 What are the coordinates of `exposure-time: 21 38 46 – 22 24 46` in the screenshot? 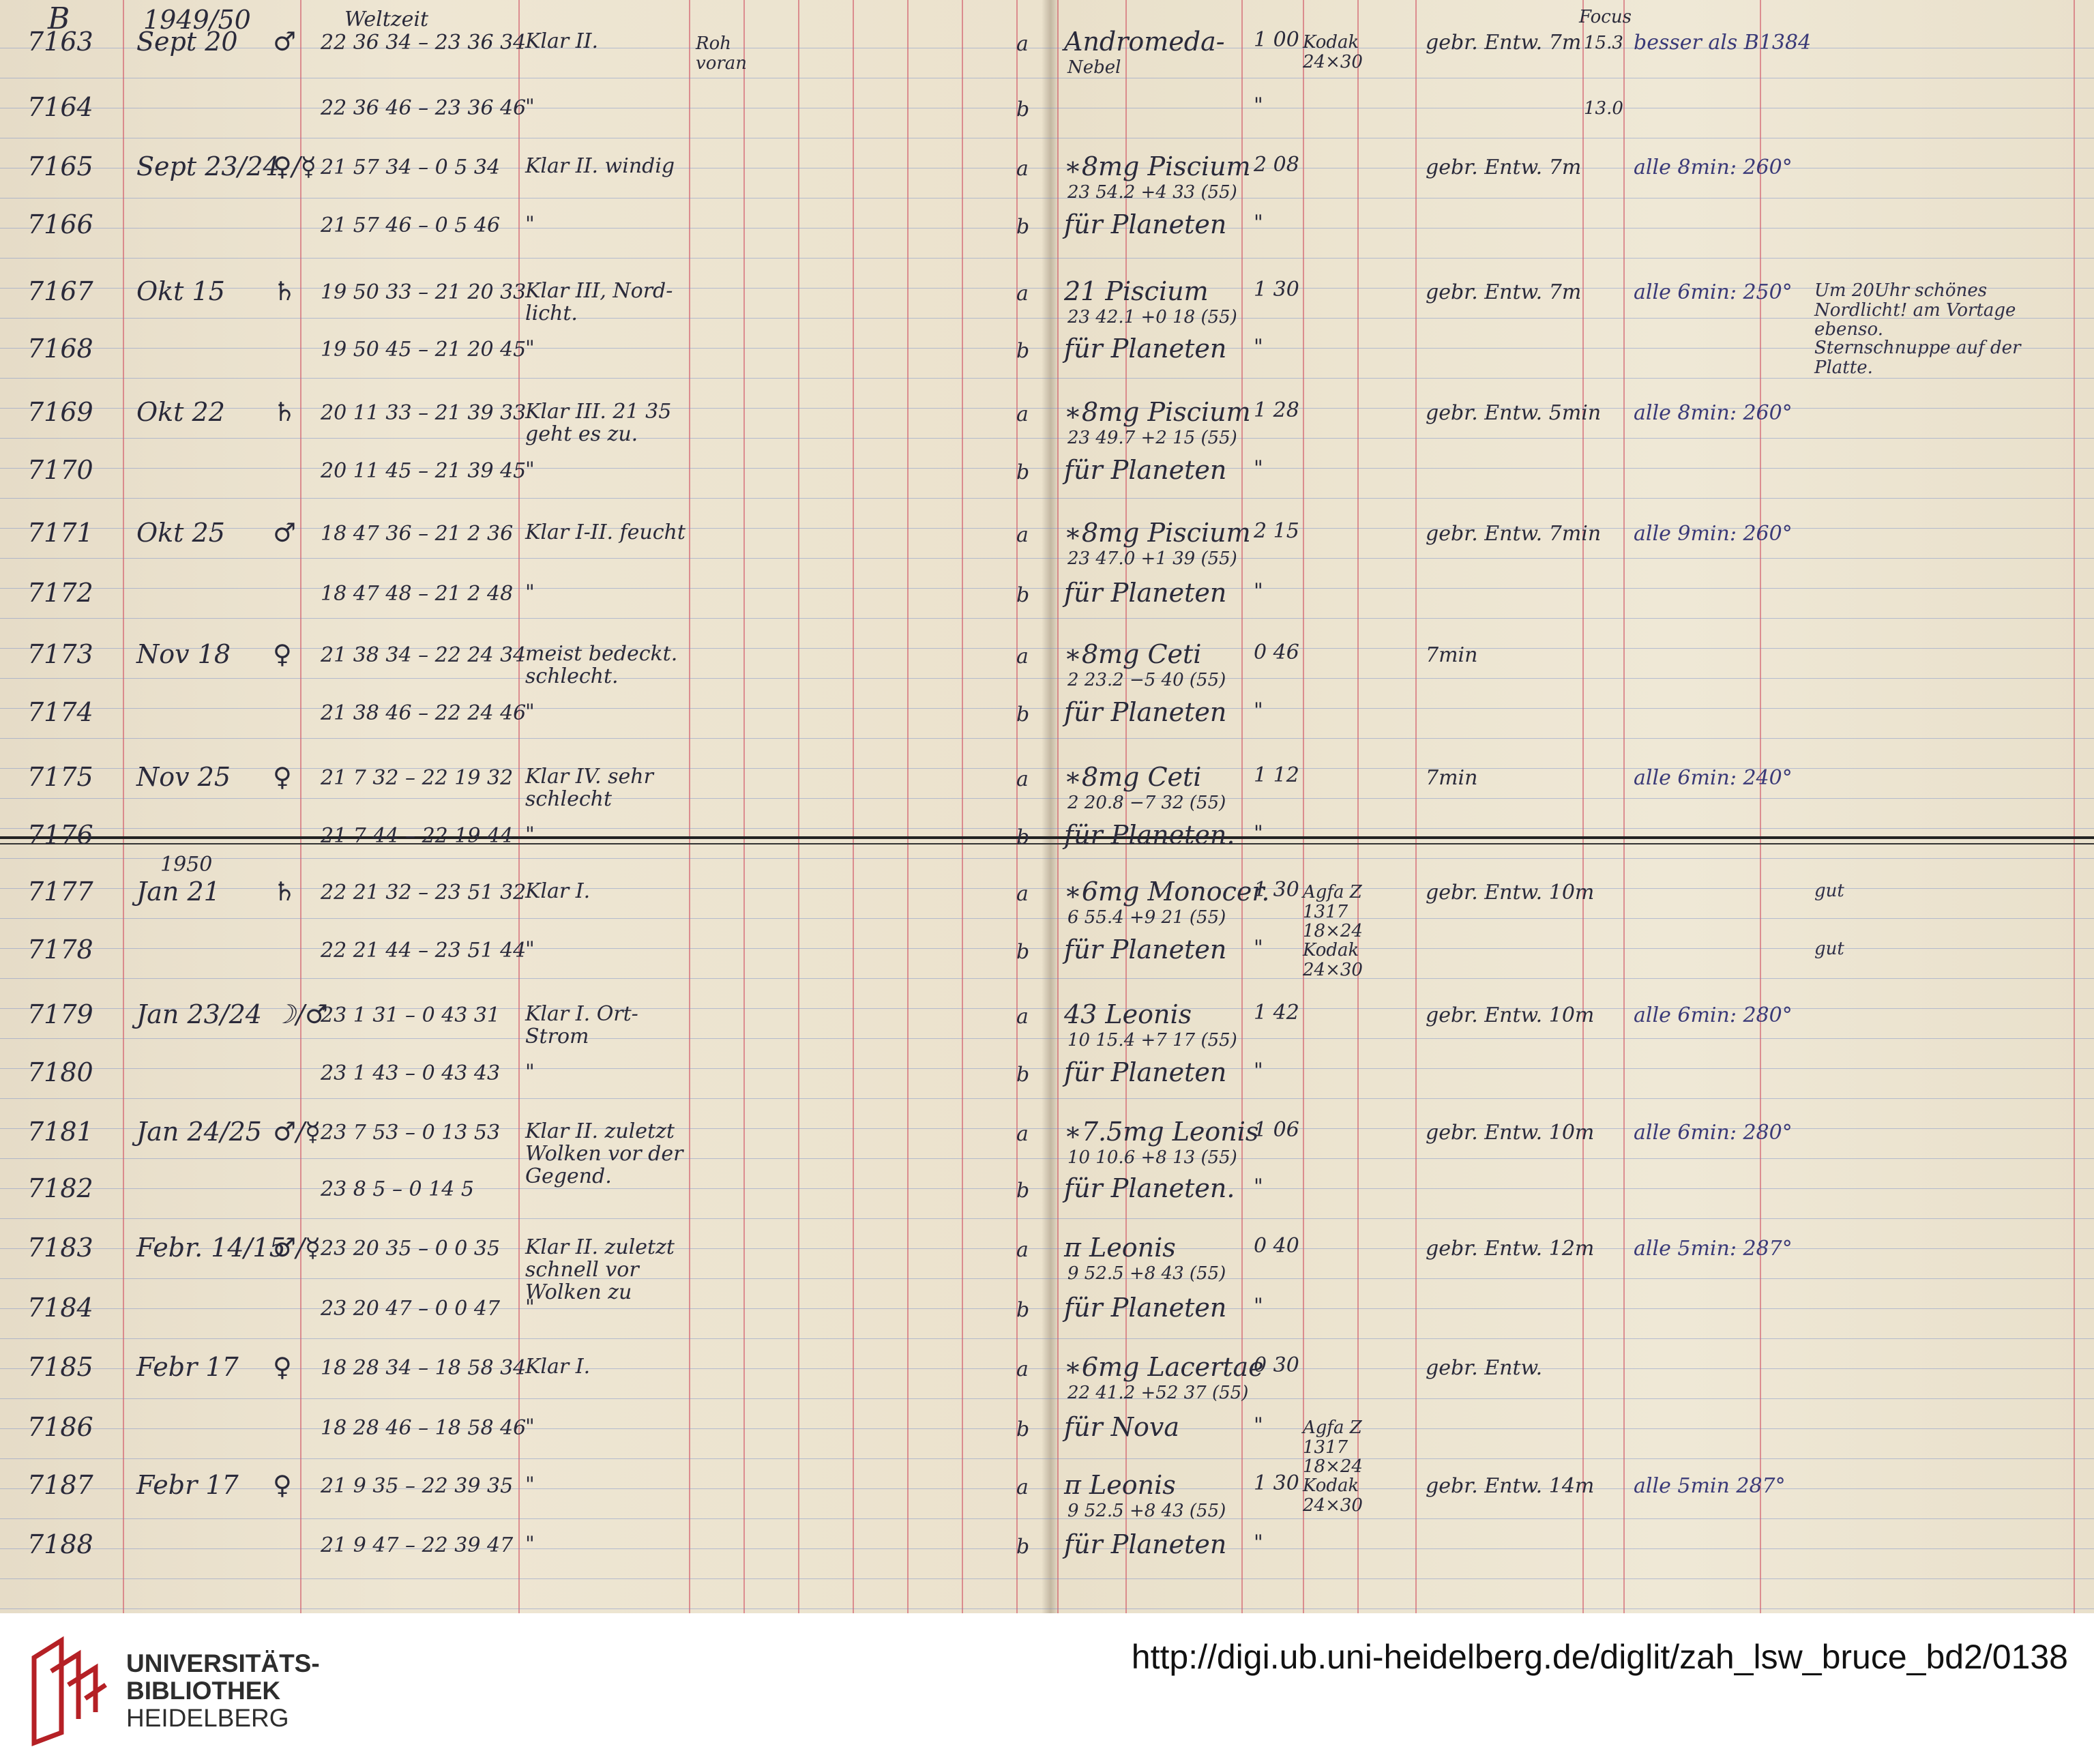 It's located at (424, 713).